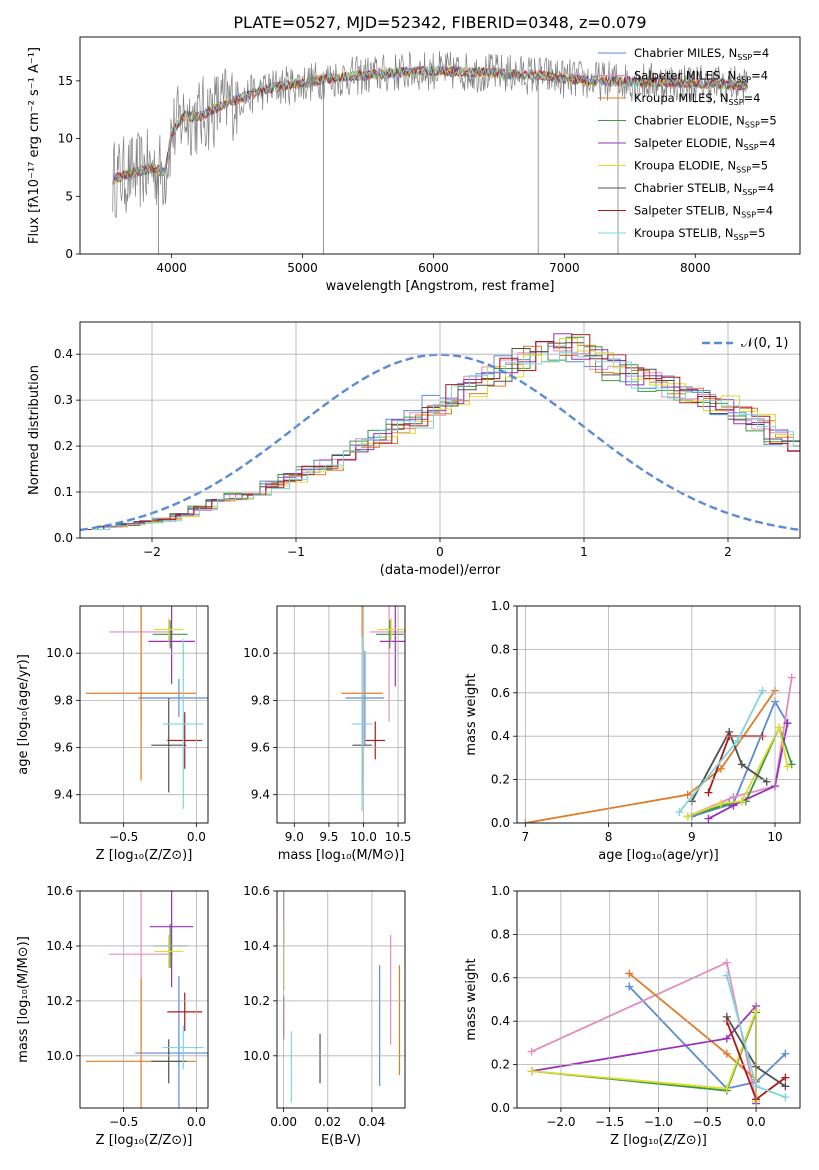  What do you see at coordinates (283, 1122) in the screenshot?
I see `x-tick-label: 0.00` at bounding box center [283, 1122].